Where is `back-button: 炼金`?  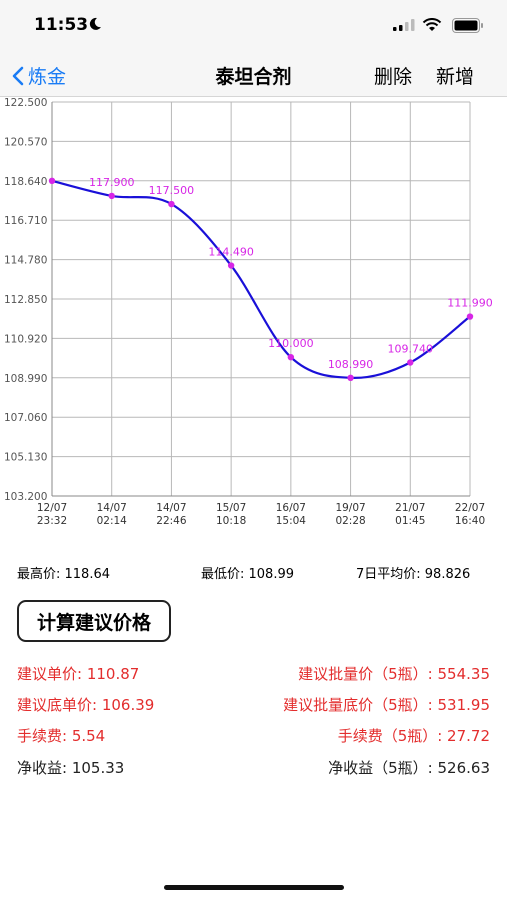
back-button: 炼金 is located at coordinates (39, 75).